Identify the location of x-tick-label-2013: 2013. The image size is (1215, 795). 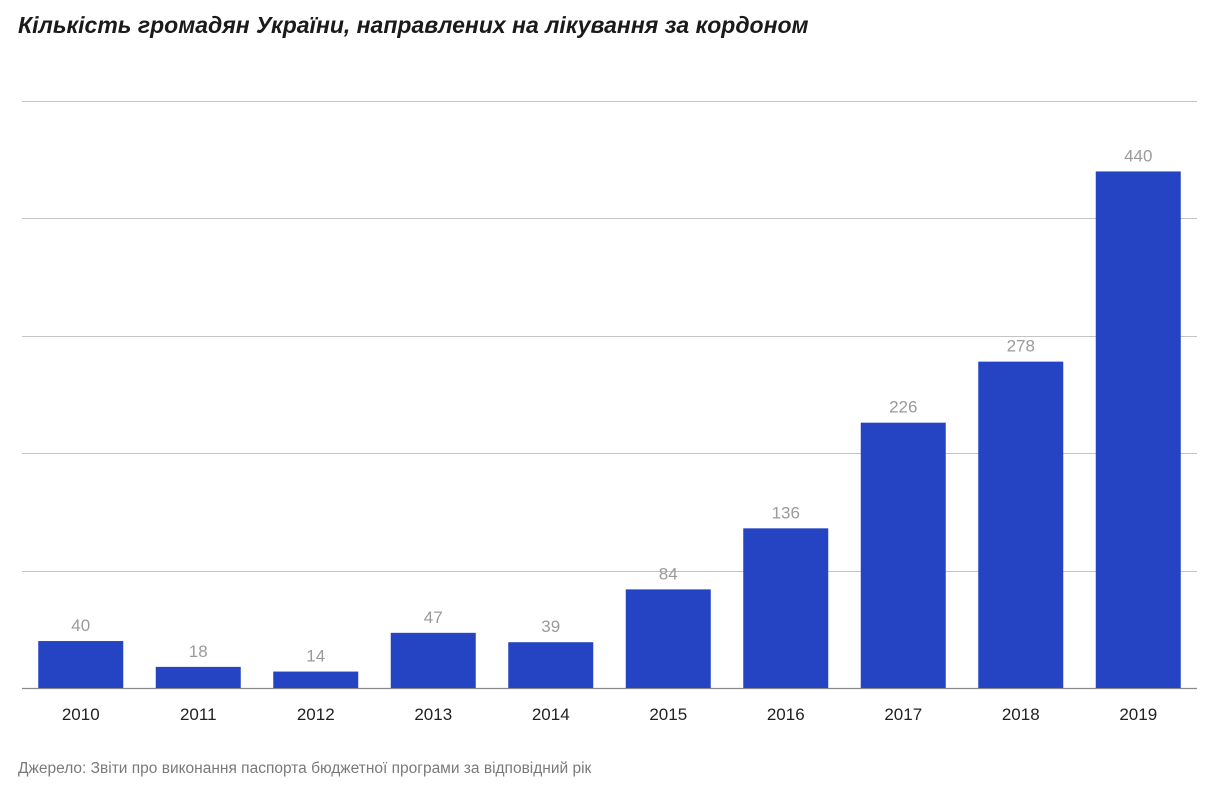
(433, 714).